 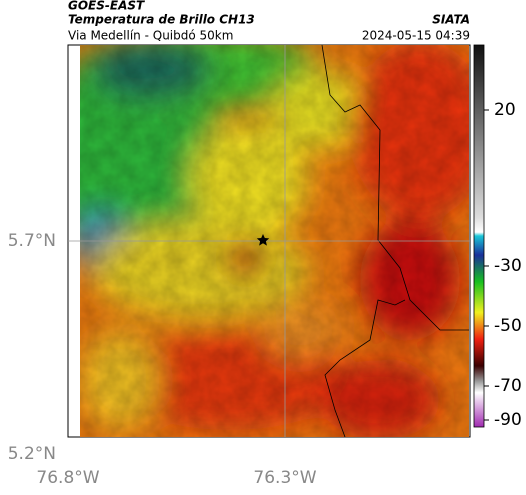 I want to click on lon-label: 76.3°W, so click(x=284, y=478).